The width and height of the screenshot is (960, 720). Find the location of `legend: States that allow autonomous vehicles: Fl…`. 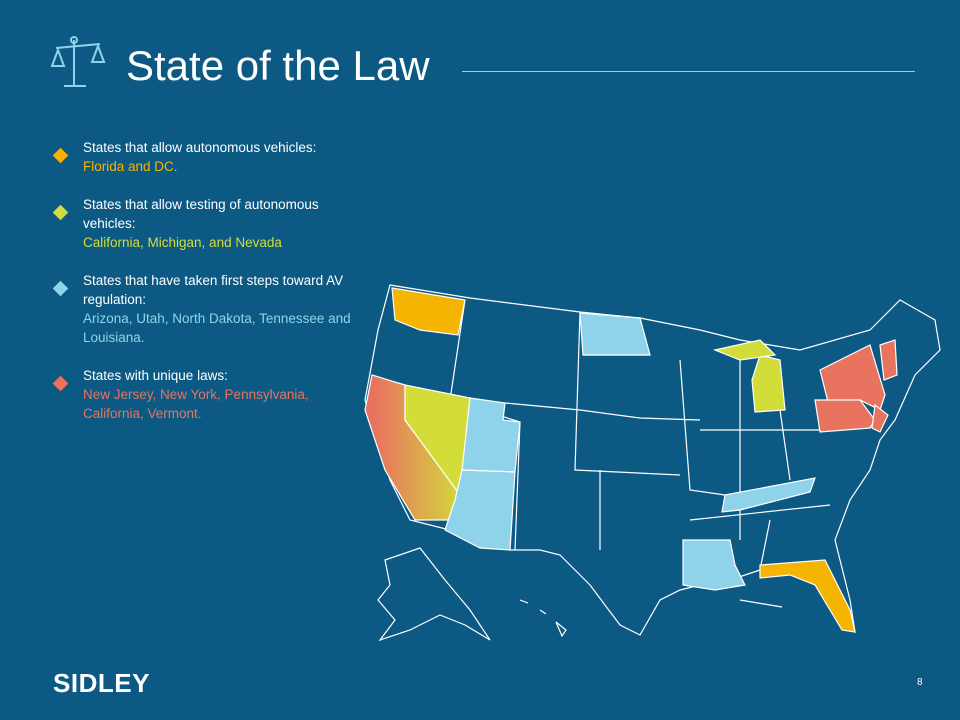

legend: States that allow autonomous vehicles: Fl… is located at coordinates (212, 290).